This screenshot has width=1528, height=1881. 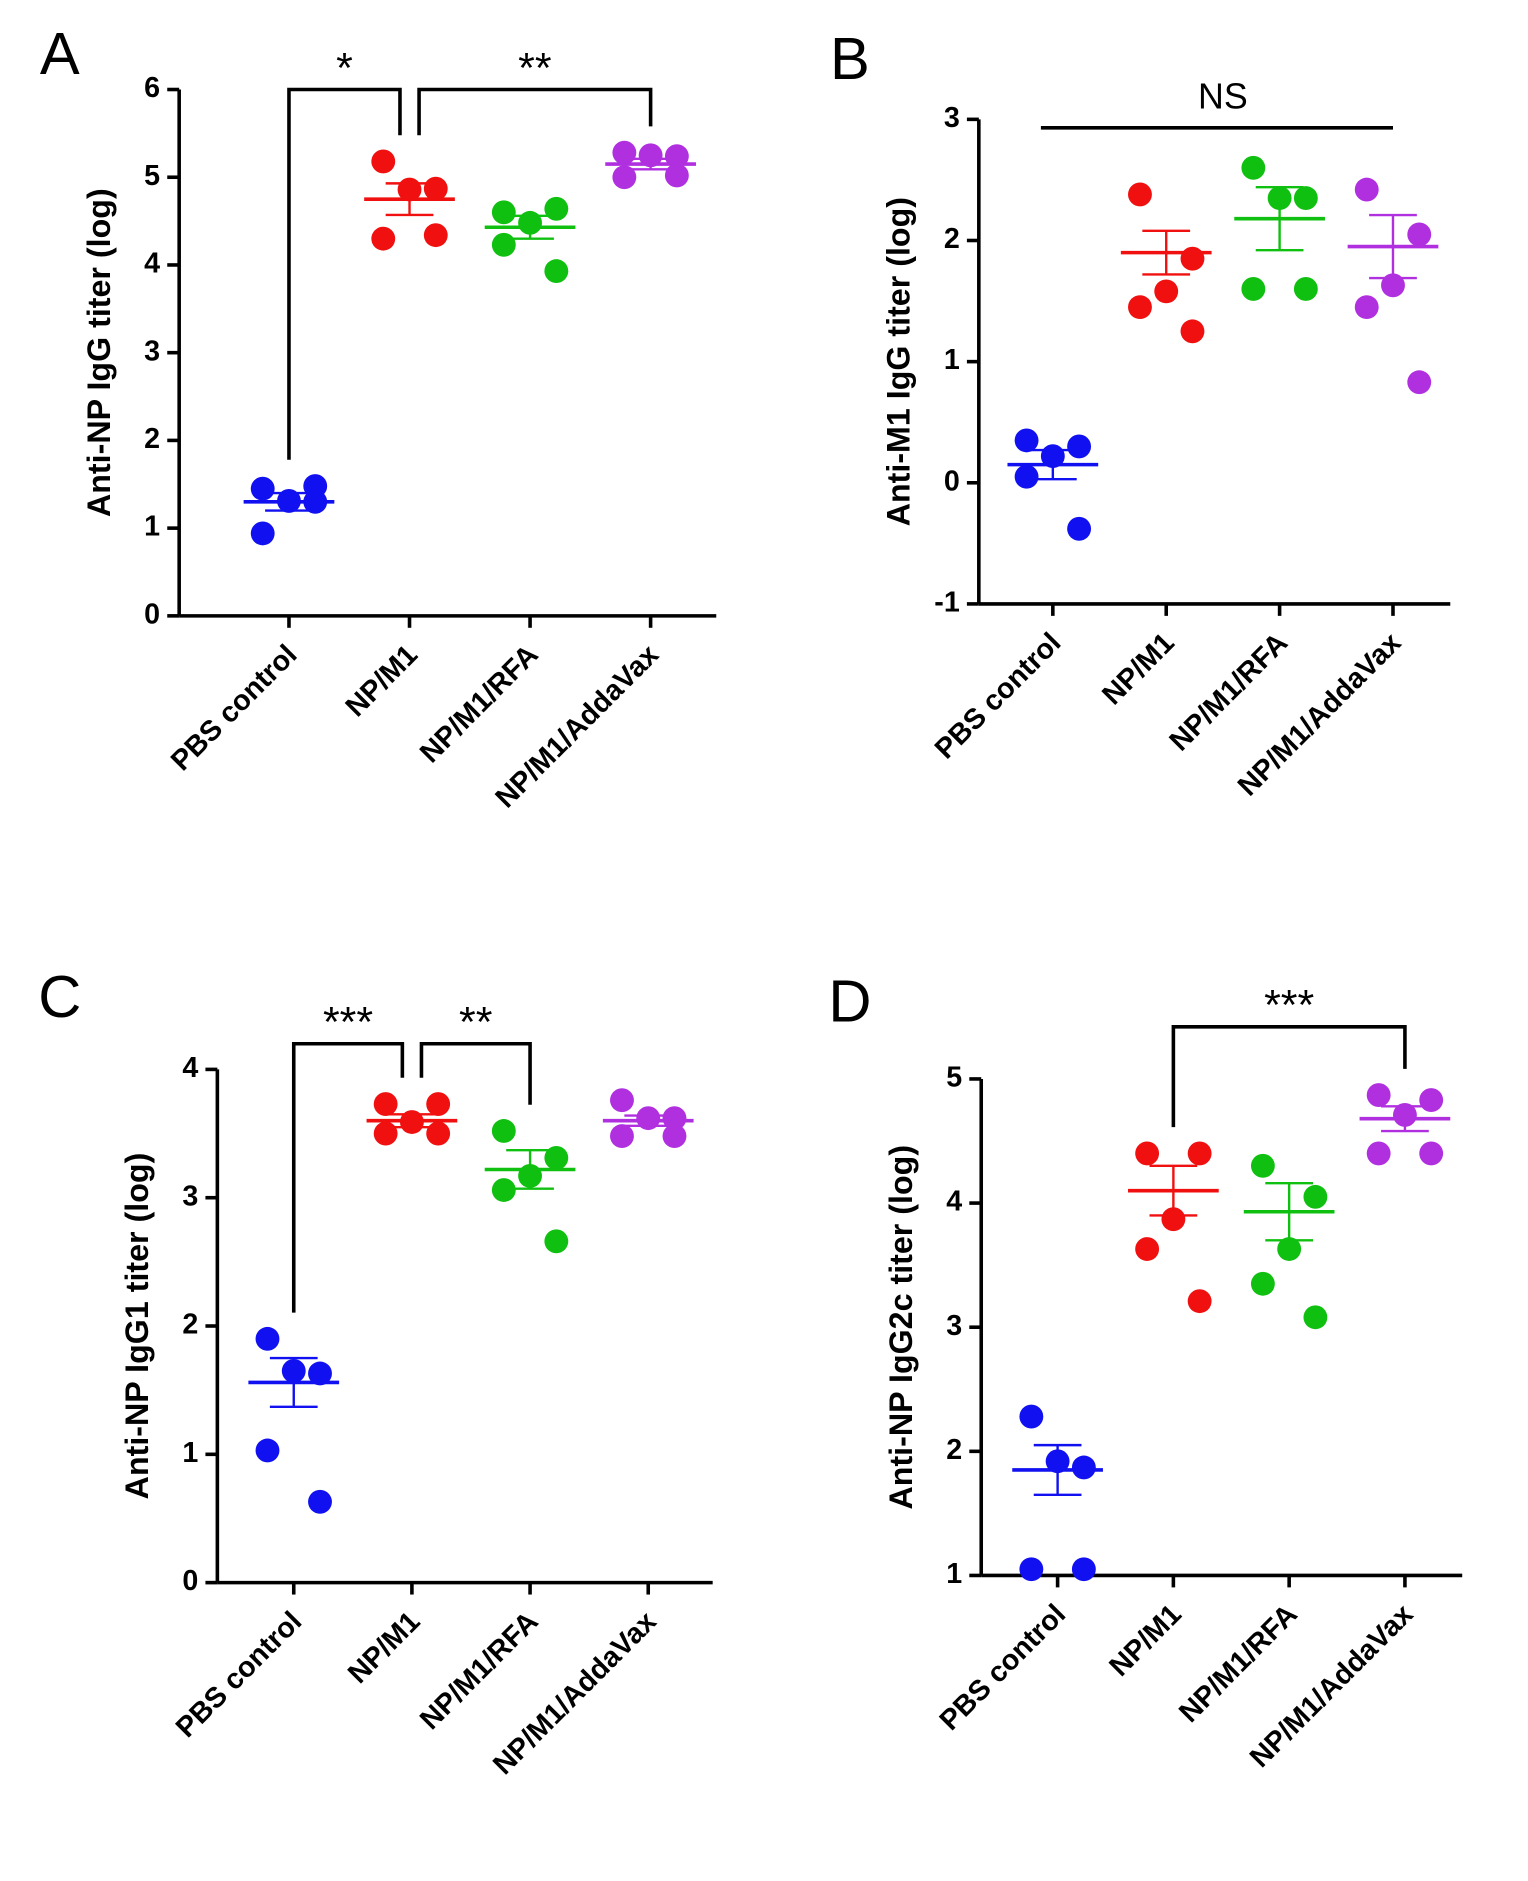 What do you see at coordinates (60, 53) in the screenshot?
I see `panel-label: A` at bounding box center [60, 53].